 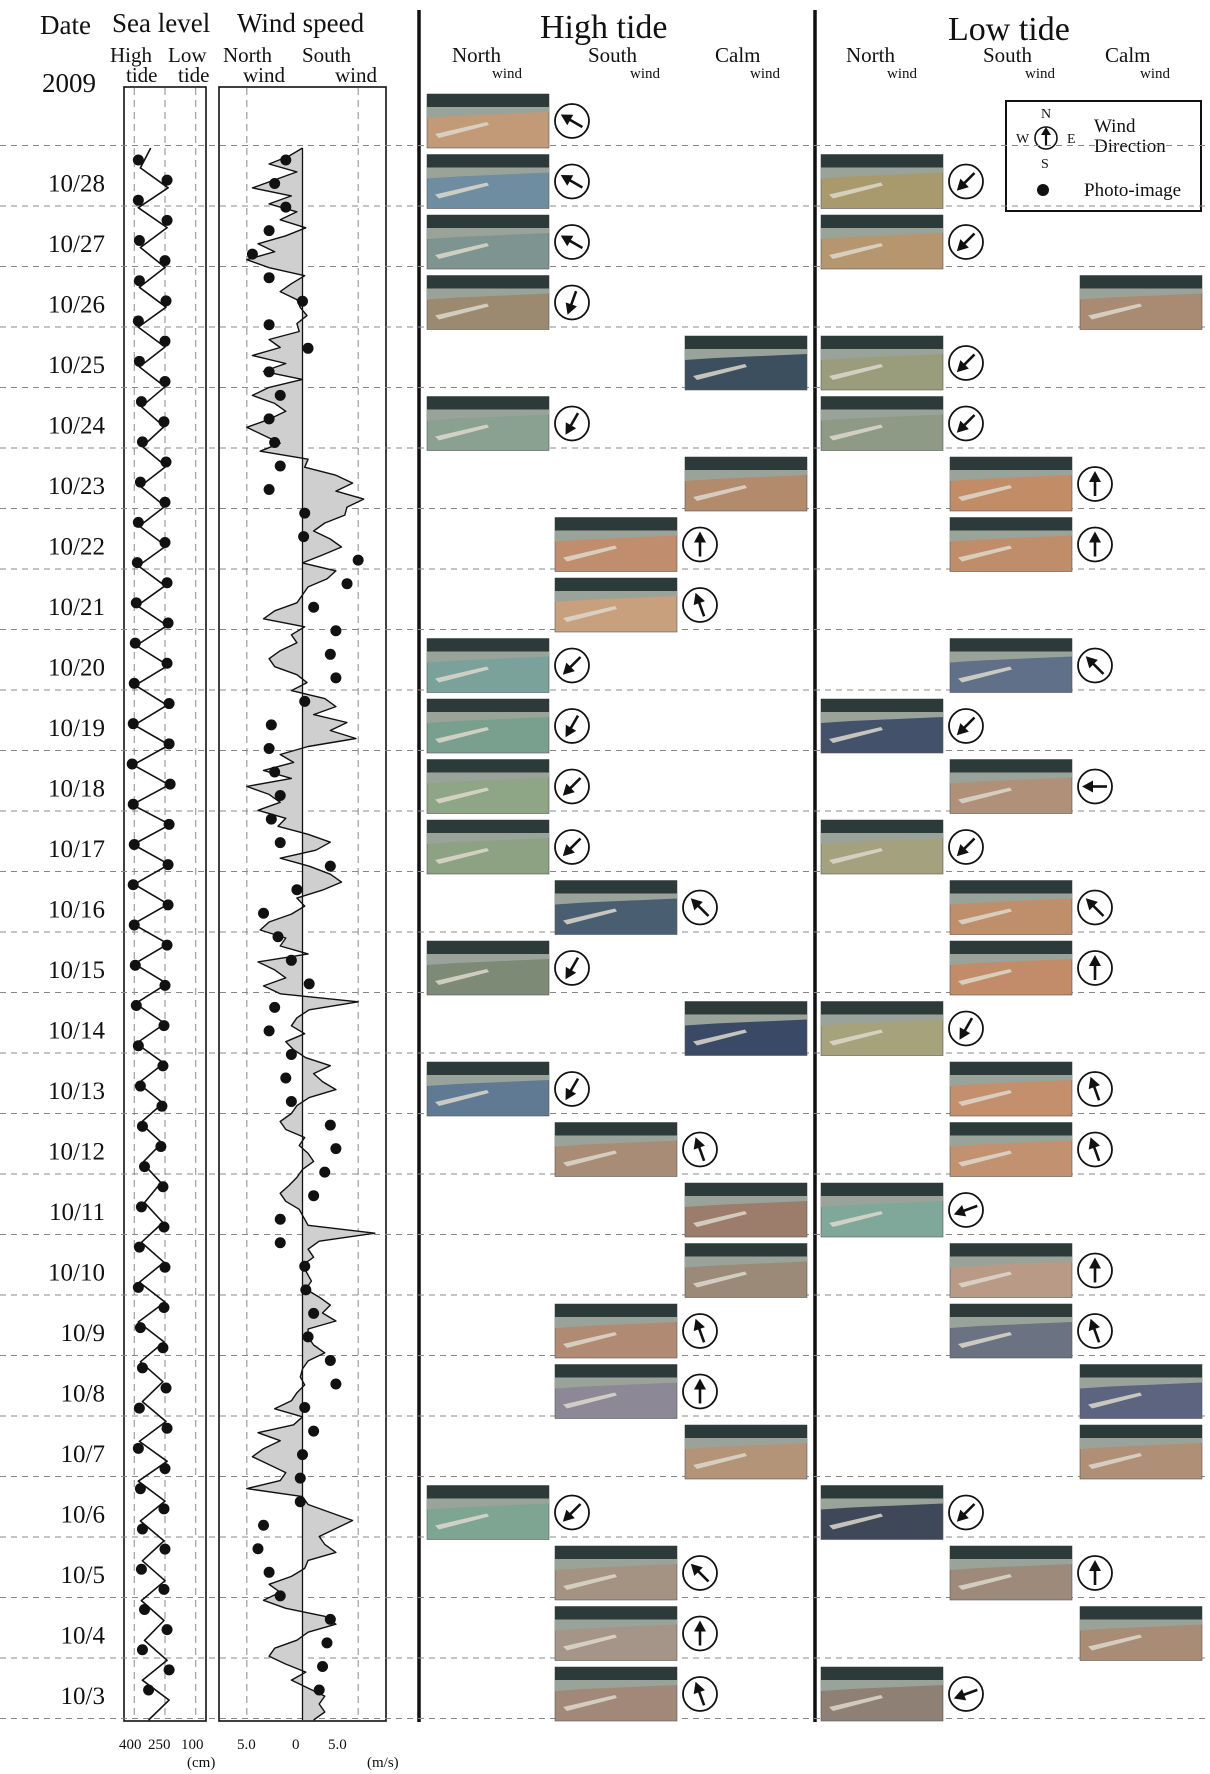 What do you see at coordinates (159, 1745) in the screenshot?
I see `sea-tick-250: 250` at bounding box center [159, 1745].